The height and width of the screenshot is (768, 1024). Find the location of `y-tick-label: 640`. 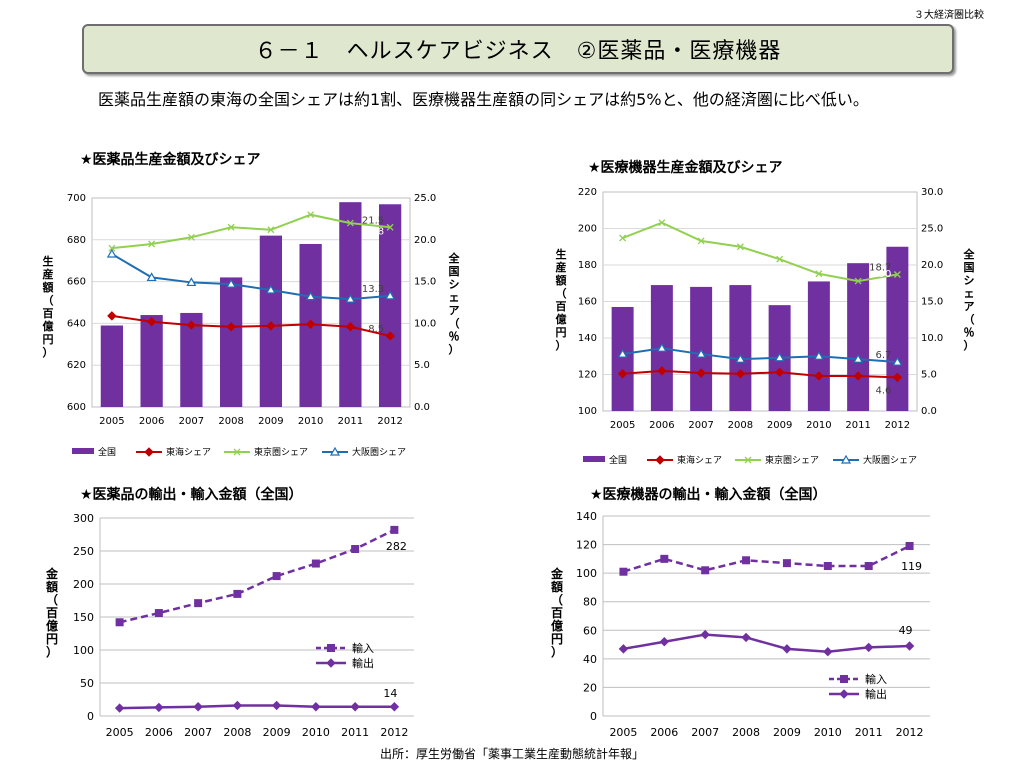

y-tick-label: 640 is located at coordinates (76, 323).